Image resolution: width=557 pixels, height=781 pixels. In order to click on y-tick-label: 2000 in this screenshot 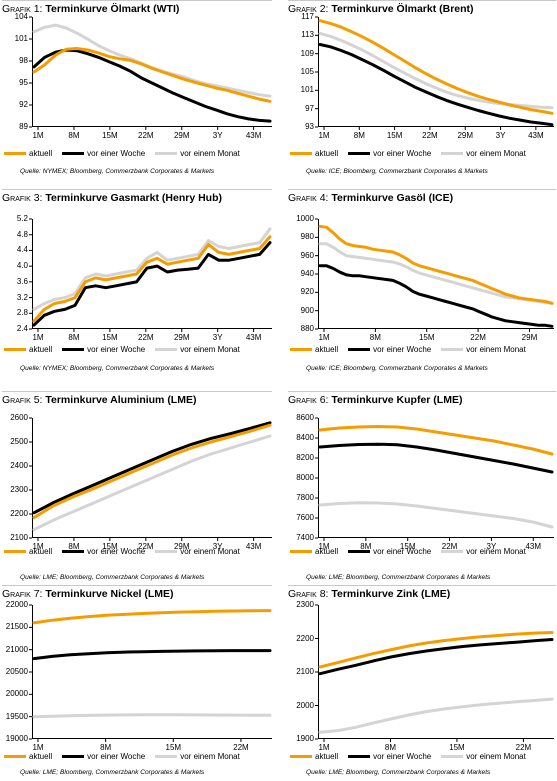, I will do `click(305, 705)`.